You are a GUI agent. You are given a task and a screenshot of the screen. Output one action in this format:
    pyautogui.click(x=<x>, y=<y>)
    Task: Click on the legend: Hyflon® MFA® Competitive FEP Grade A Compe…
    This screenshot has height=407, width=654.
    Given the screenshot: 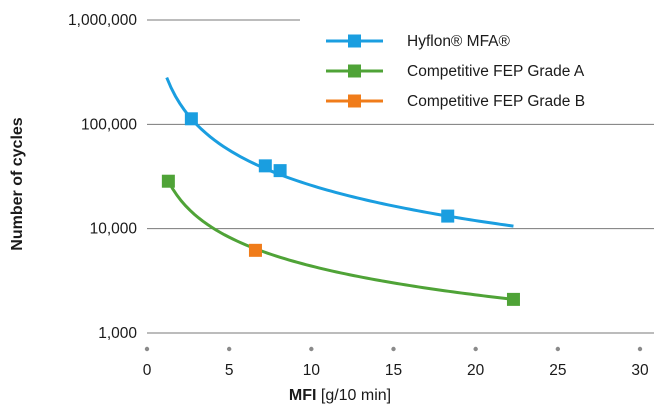 What is the action you would take?
    pyautogui.click(x=455, y=71)
    